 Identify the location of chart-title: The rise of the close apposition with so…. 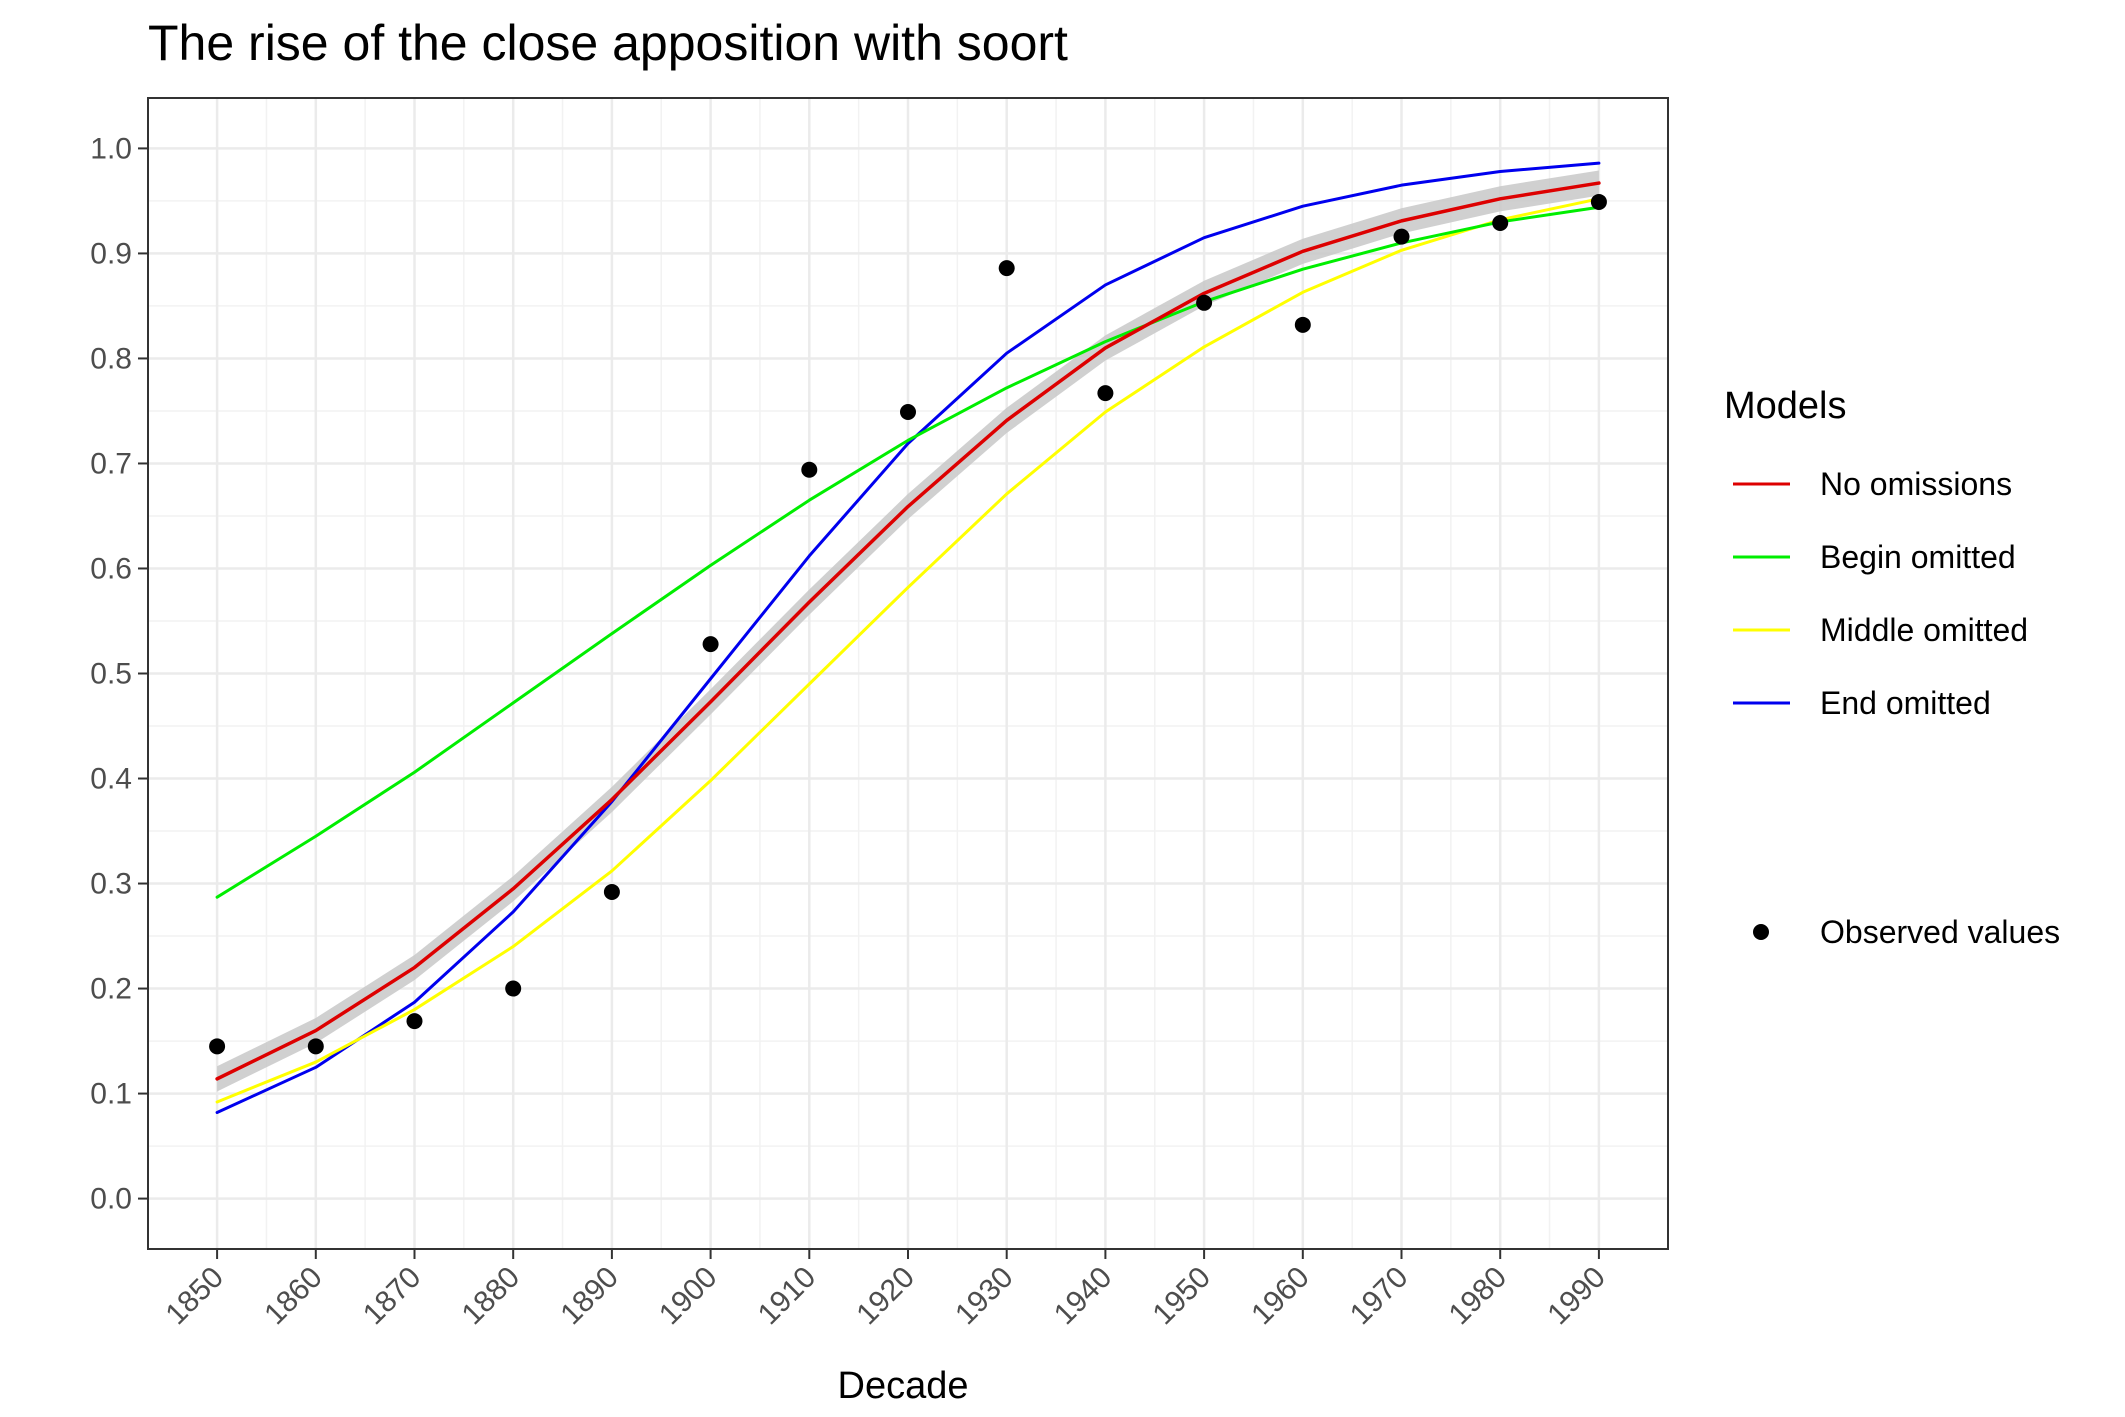
(608, 43).